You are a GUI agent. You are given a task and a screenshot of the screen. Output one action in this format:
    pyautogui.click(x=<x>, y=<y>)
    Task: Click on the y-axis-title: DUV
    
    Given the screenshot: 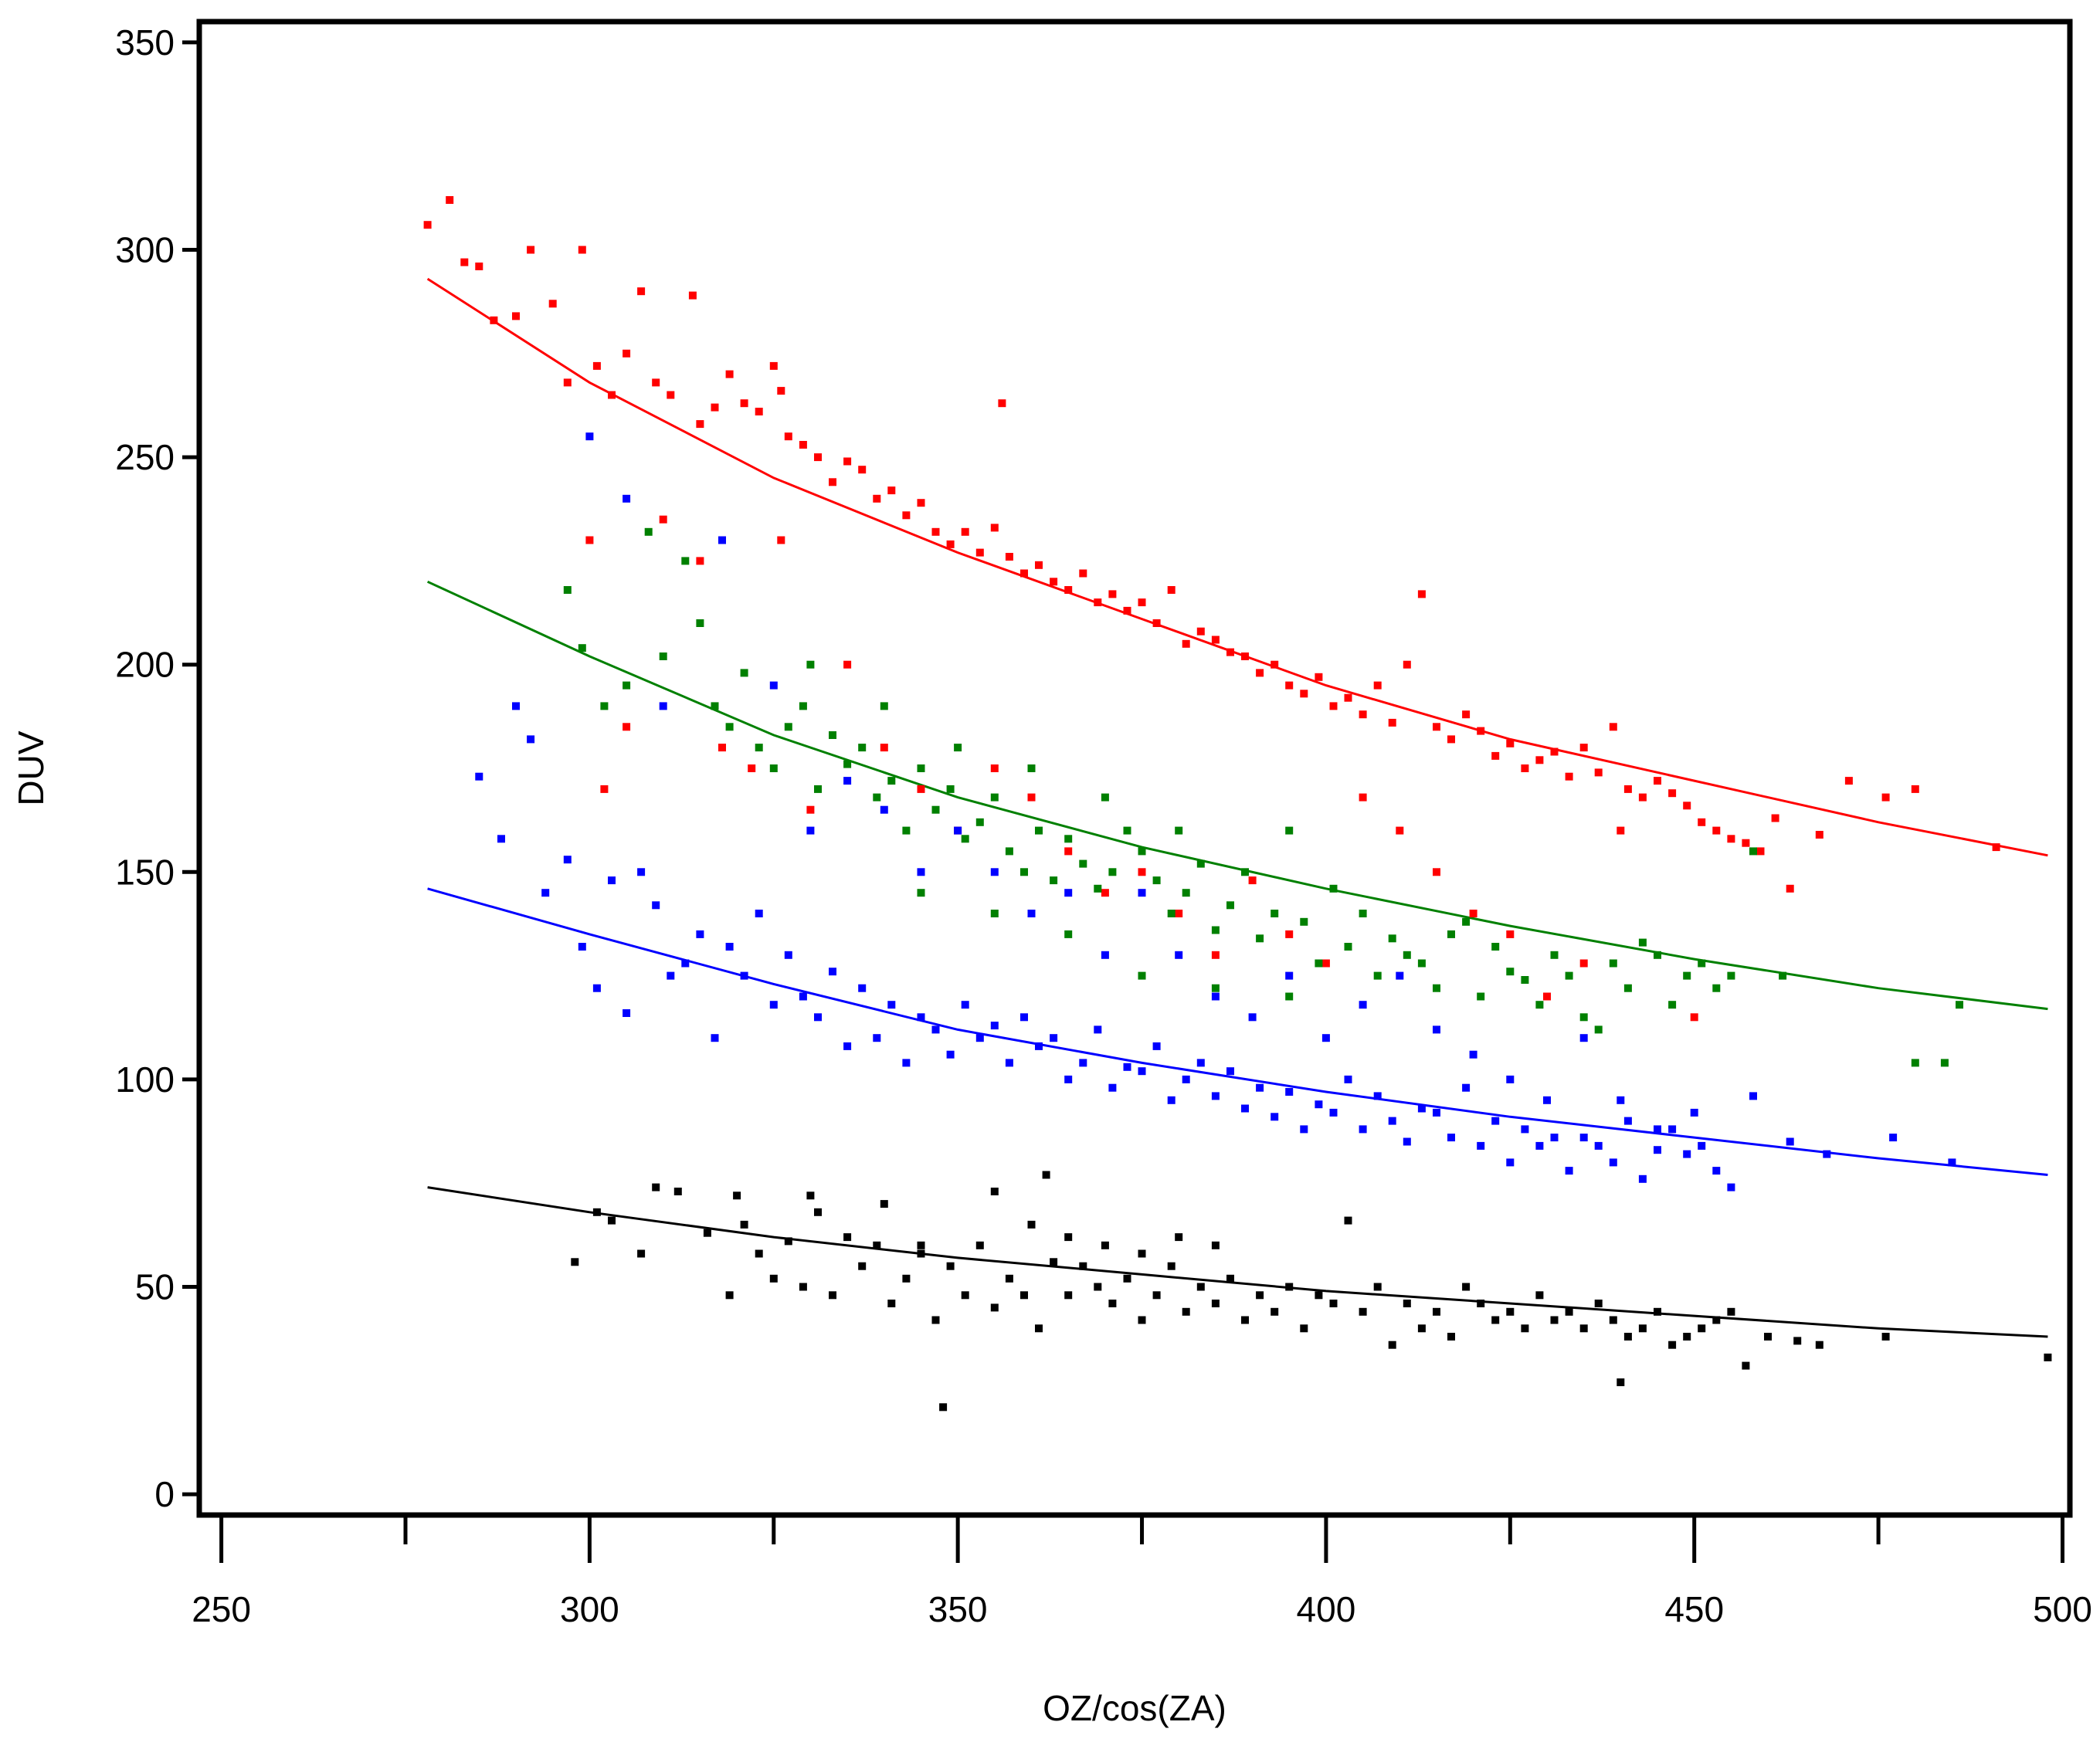 What is the action you would take?
    pyautogui.click(x=31, y=767)
    